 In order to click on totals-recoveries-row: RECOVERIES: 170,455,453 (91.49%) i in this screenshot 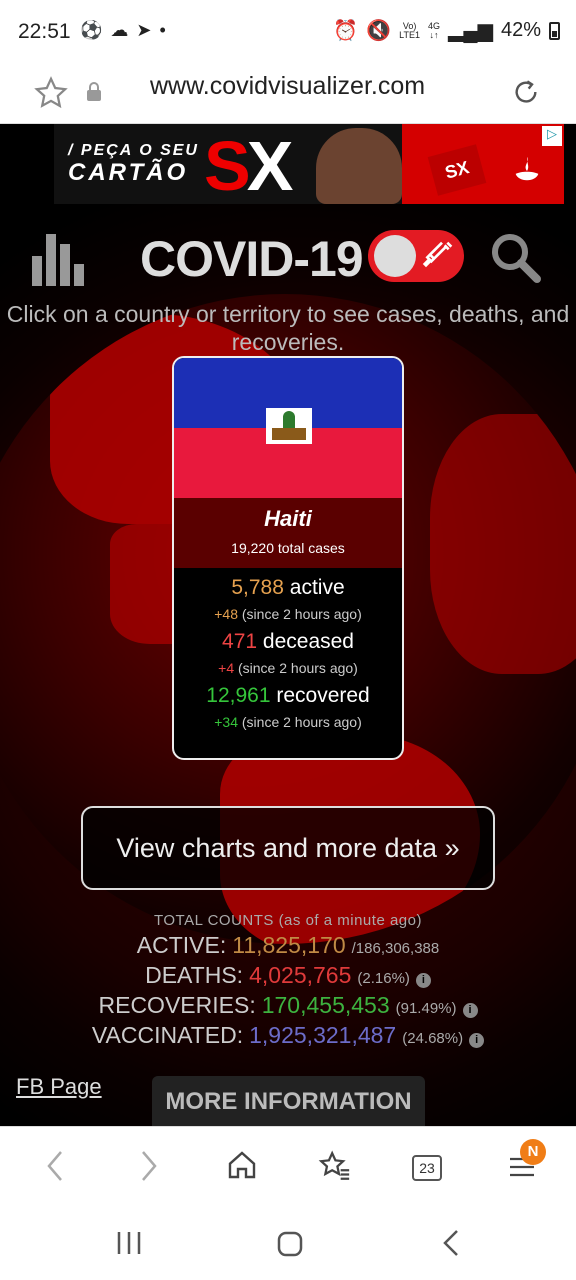, I will do `click(288, 1005)`.